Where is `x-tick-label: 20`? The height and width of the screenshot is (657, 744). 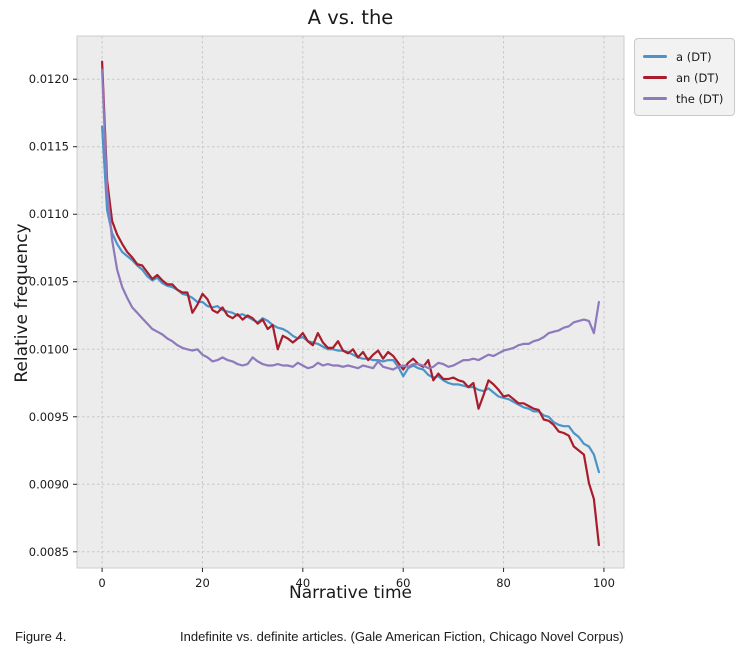 x-tick-label: 20 is located at coordinates (202, 583).